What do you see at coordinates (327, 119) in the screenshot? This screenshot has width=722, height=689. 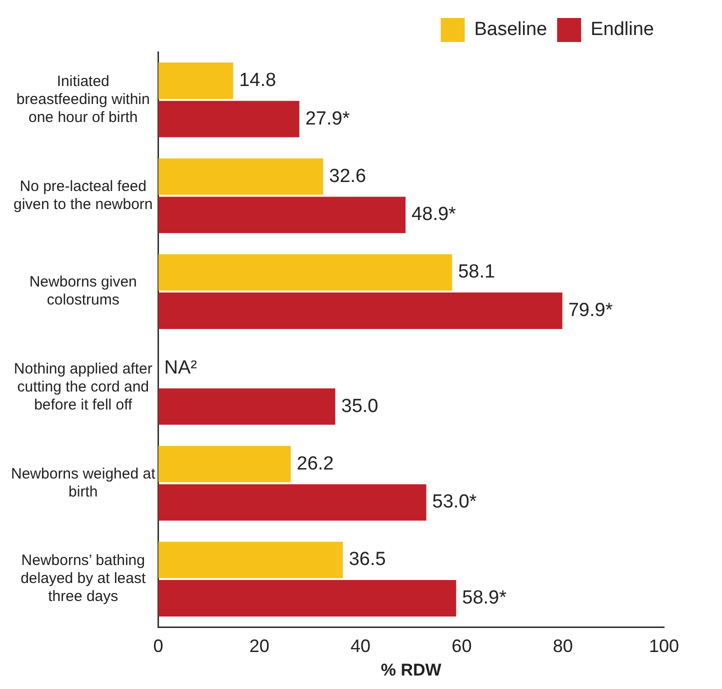 I see `data-label: 27.9*` at bounding box center [327, 119].